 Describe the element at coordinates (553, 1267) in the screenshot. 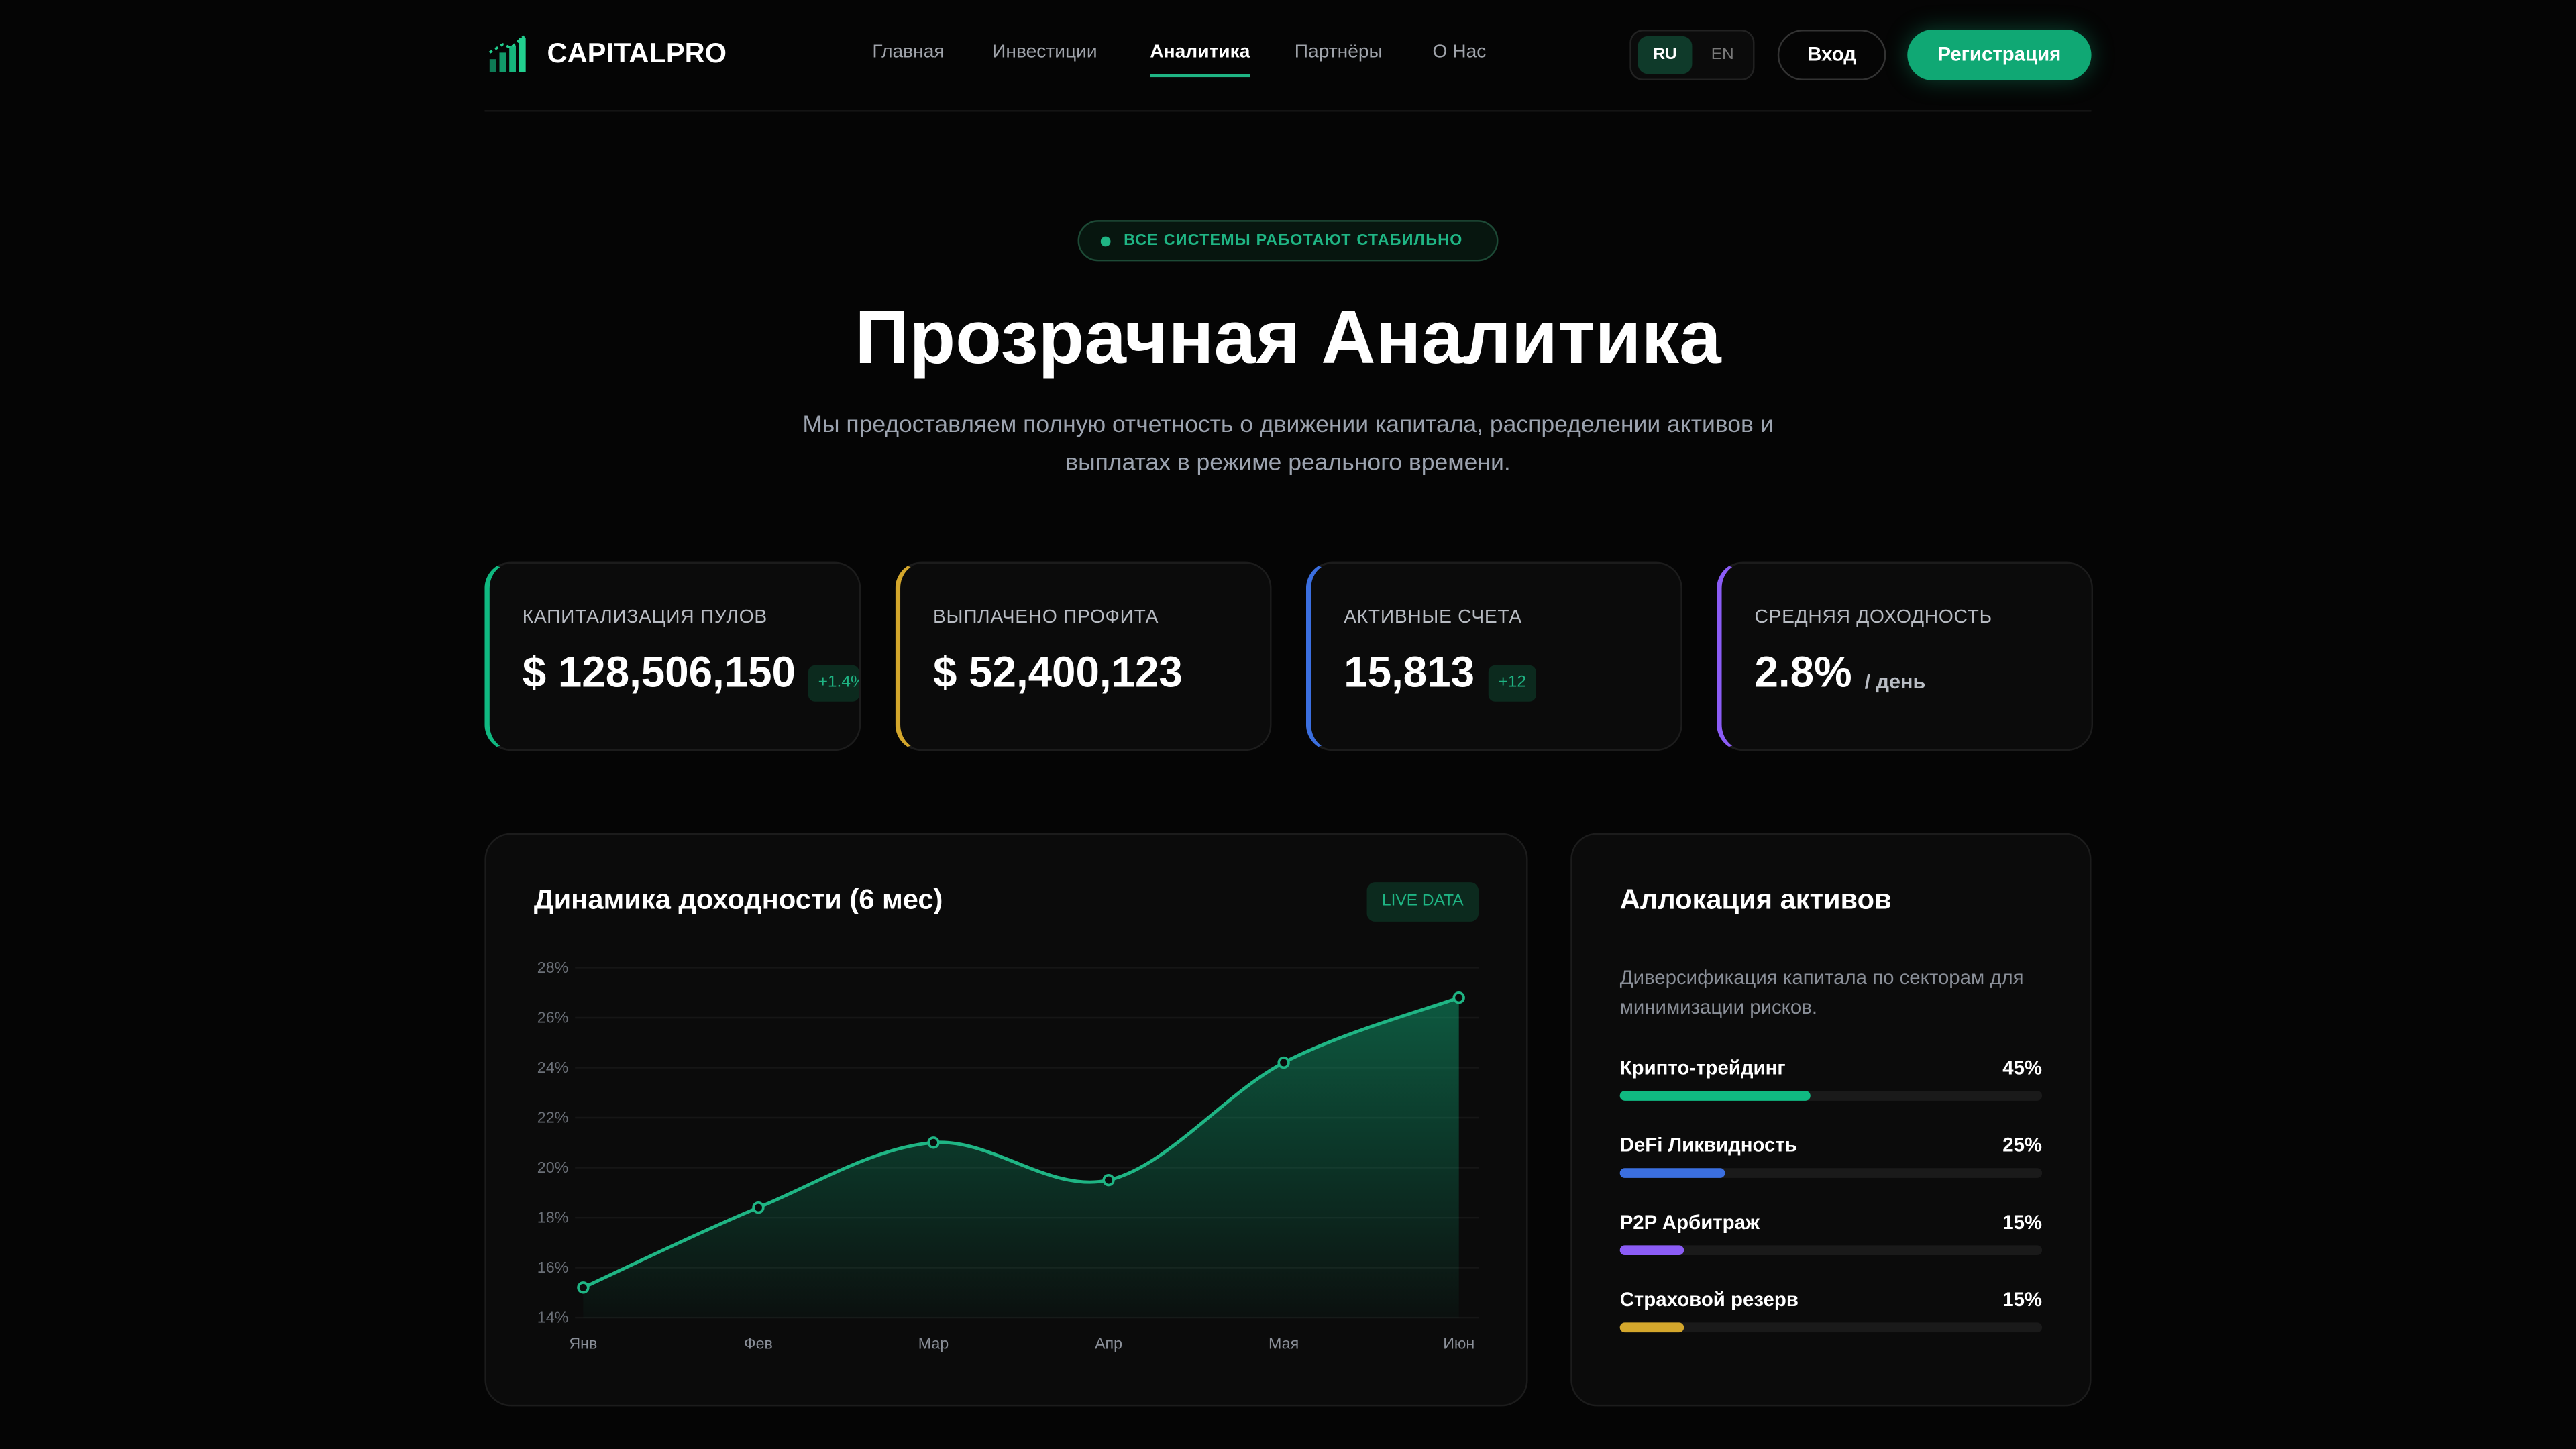

I see `y-tick-label: 16%` at that location.